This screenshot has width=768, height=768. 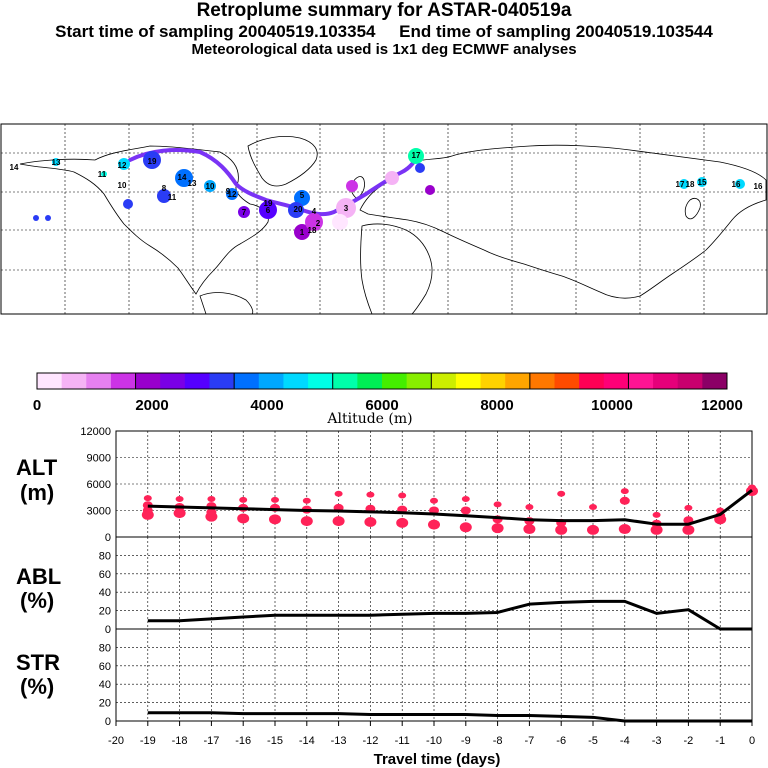 I want to click on coast-greenland, so click(x=282, y=161).